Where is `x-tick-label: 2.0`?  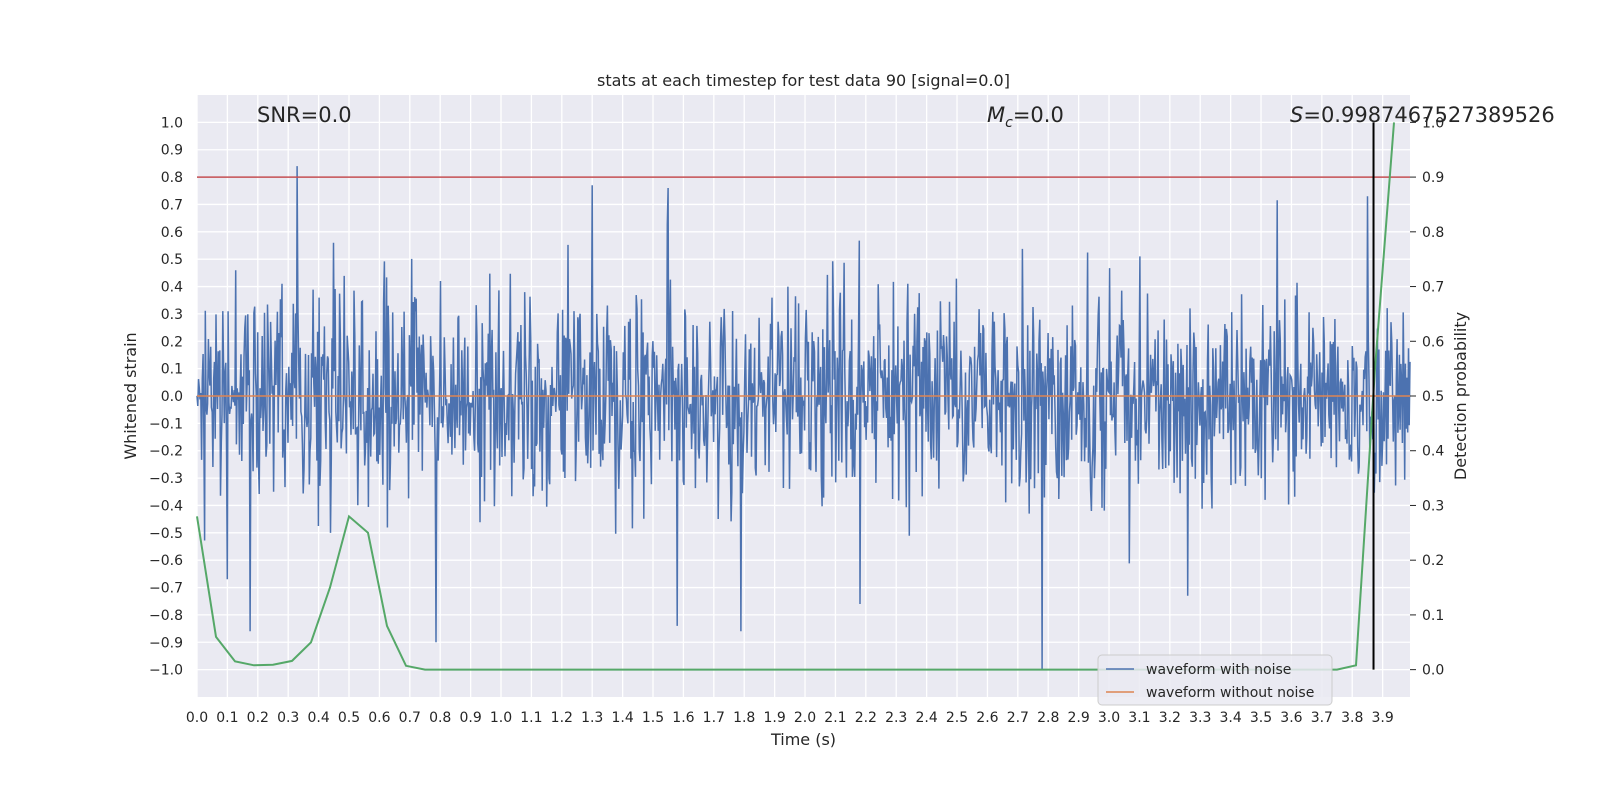 x-tick-label: 2.0 is located at coordinates (805, 718).